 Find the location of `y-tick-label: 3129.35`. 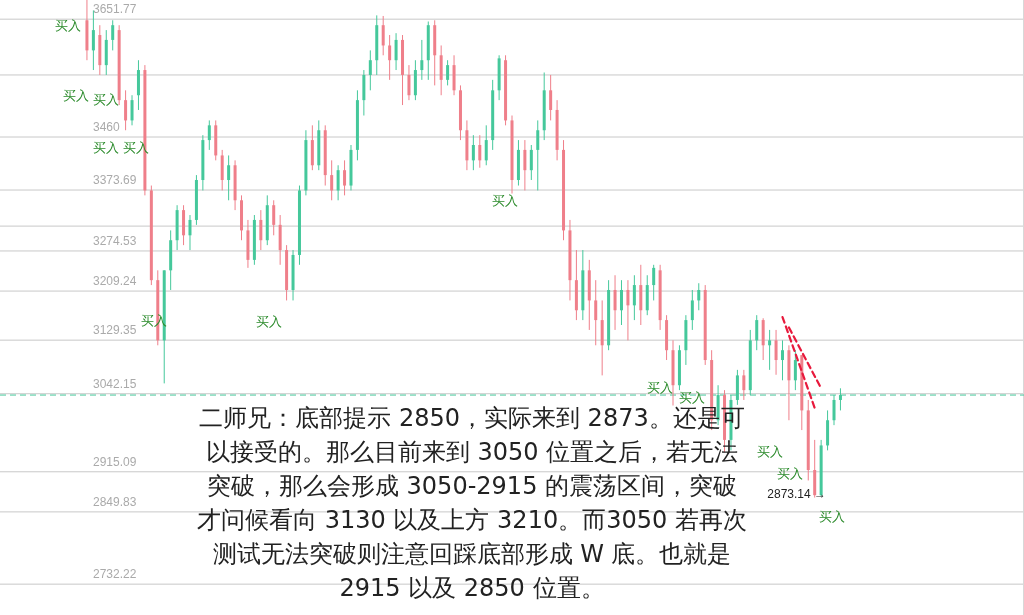

y-tick-label: 3129.35 is located at coordinates (115, 330).